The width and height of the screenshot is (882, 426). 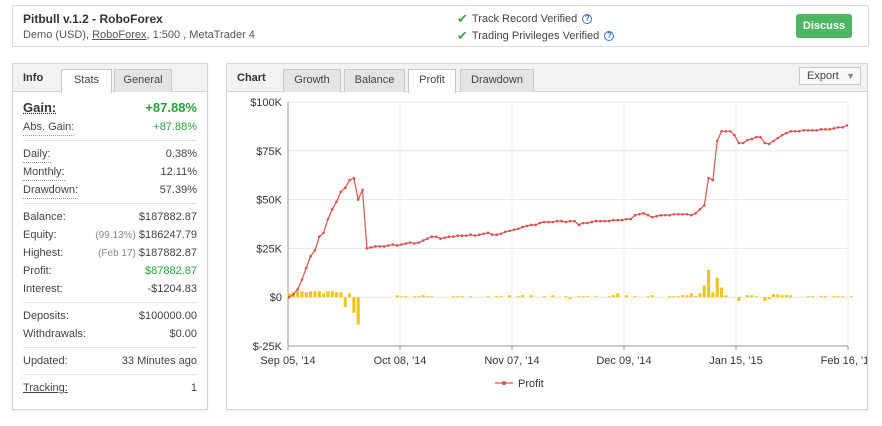 I want to click on updated-label: Updated:, so click(x=45, y=361).